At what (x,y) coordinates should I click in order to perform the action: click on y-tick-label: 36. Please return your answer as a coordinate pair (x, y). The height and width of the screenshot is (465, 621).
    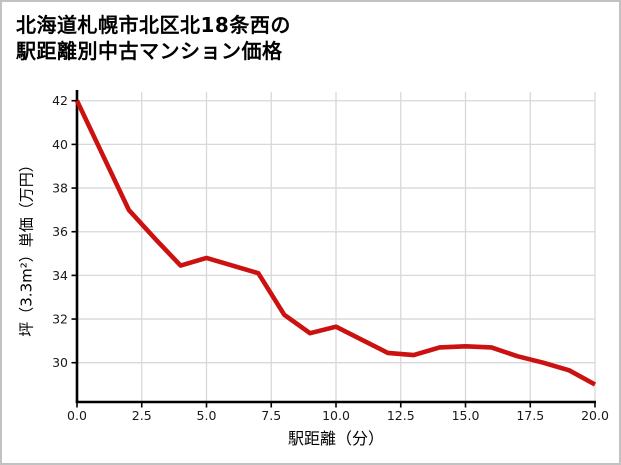
    Looking at the image, I should click on (60, 231).